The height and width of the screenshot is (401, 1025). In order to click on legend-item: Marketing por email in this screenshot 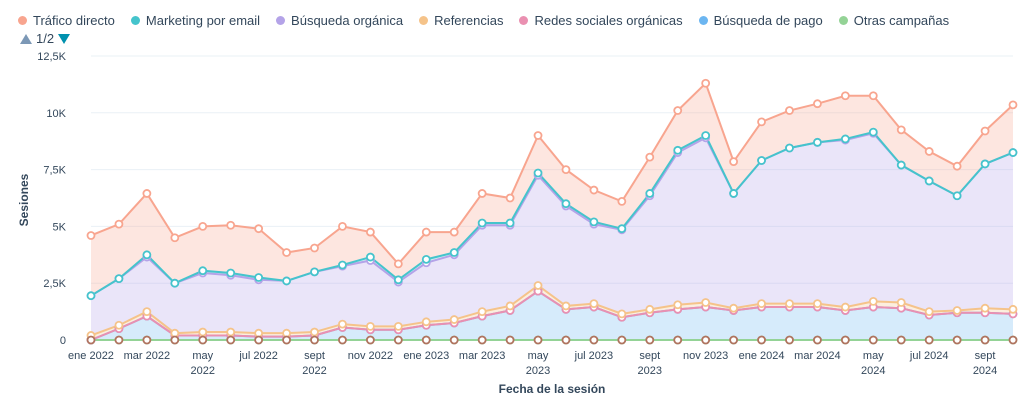, I will do `click(195, 20)`.